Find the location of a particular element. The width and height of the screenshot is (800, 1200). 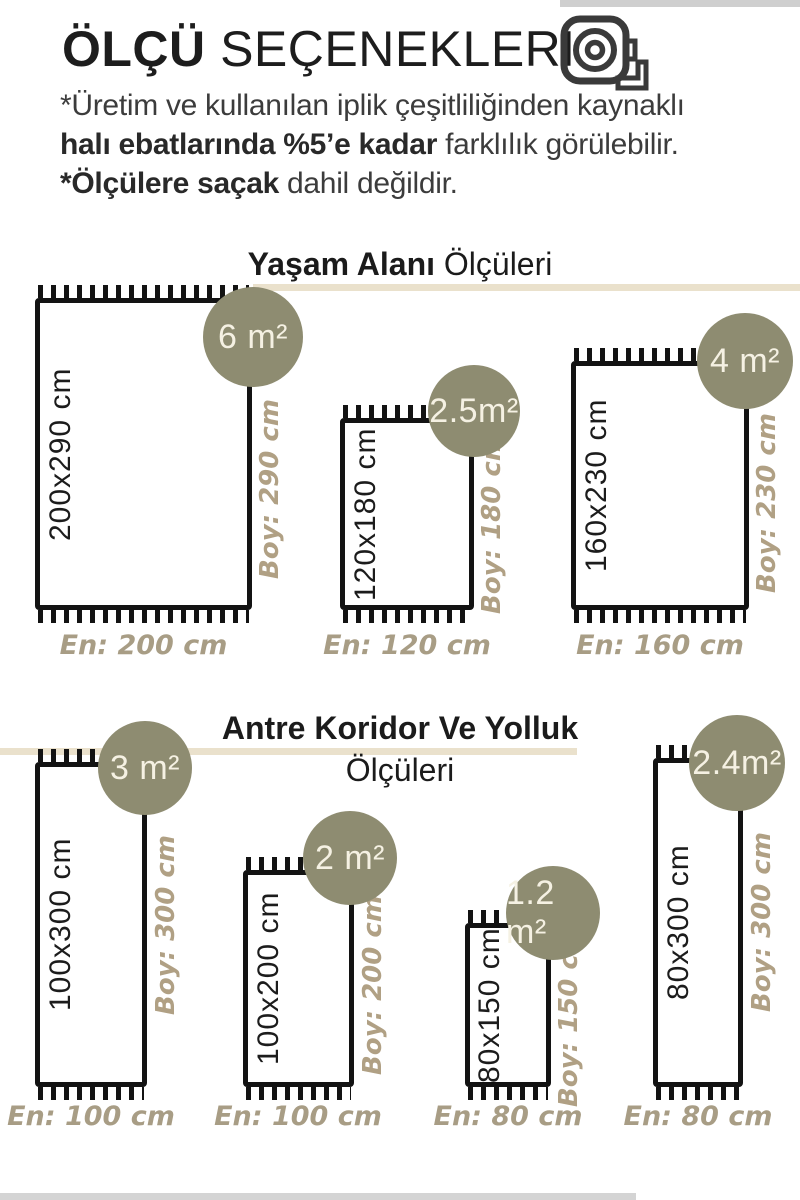

size-label: 200x290 cm is located at coordinates (60, 454).